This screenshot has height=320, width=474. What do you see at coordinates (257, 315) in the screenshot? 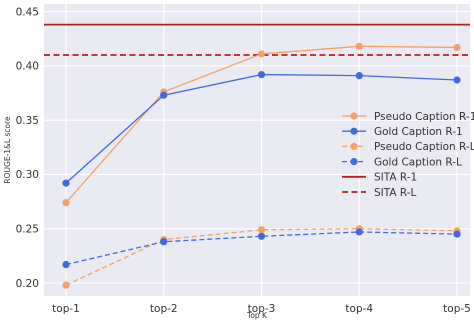
I see `x-axis-label: Top K` at bounding box center [257, 315].